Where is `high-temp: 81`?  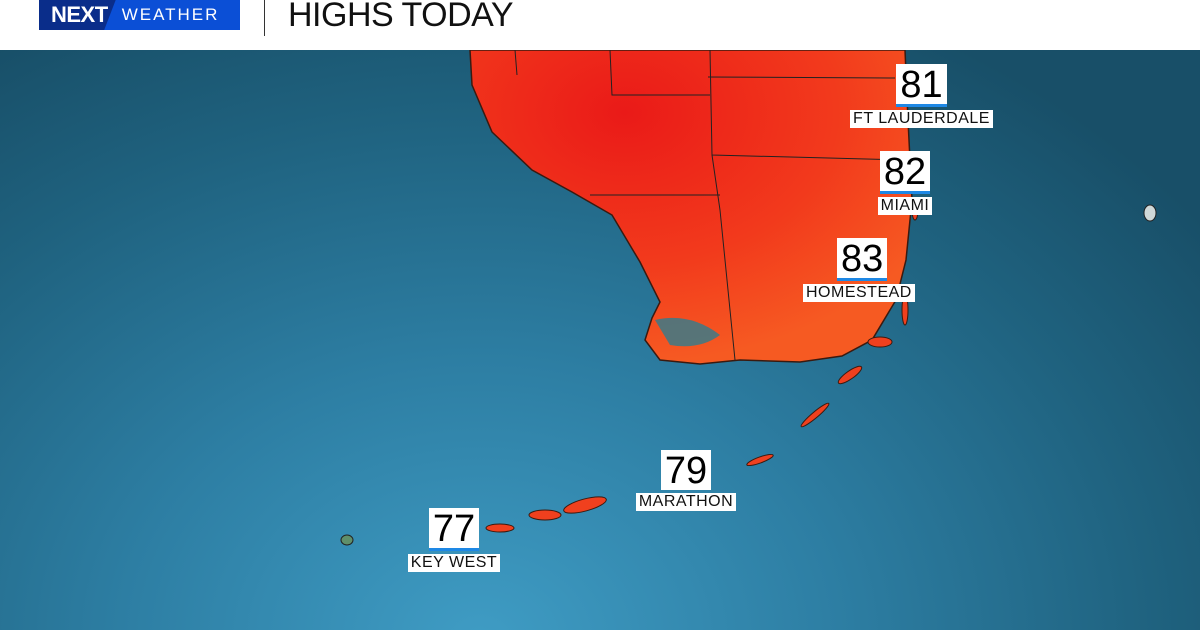 high-temp: 81 is located at coordinates (921, 85).